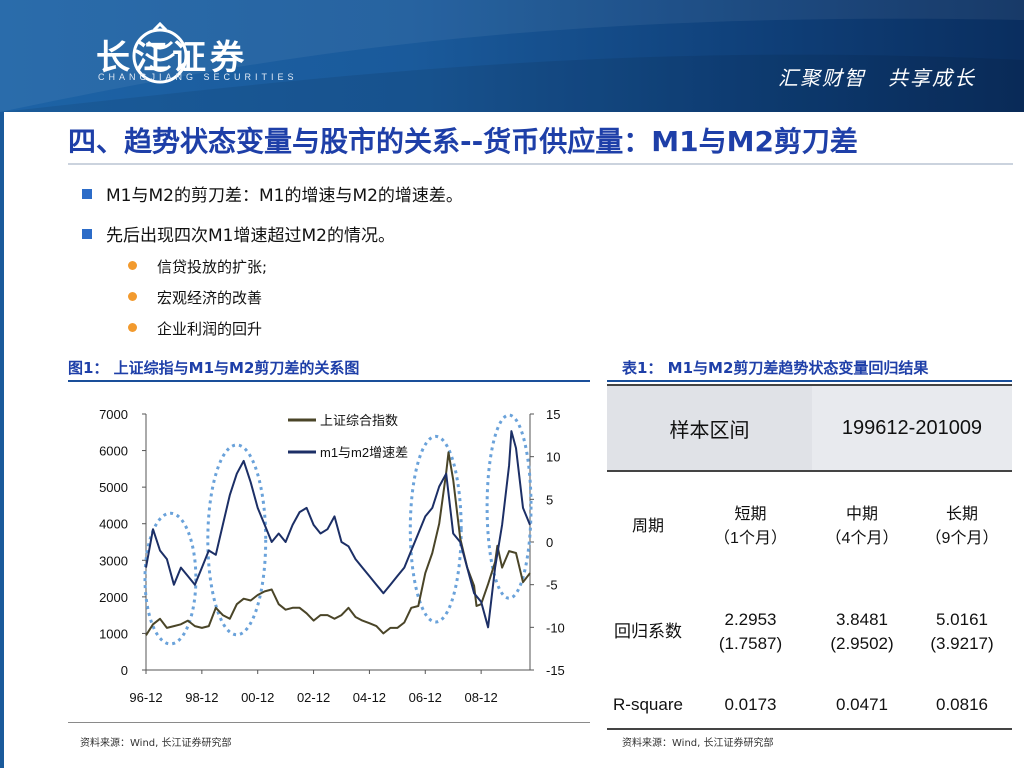 Image resolution: width=1024 pixels, height=768 pixels. I want to click on left-axis-tick-label: 1000, so click(113, 633).